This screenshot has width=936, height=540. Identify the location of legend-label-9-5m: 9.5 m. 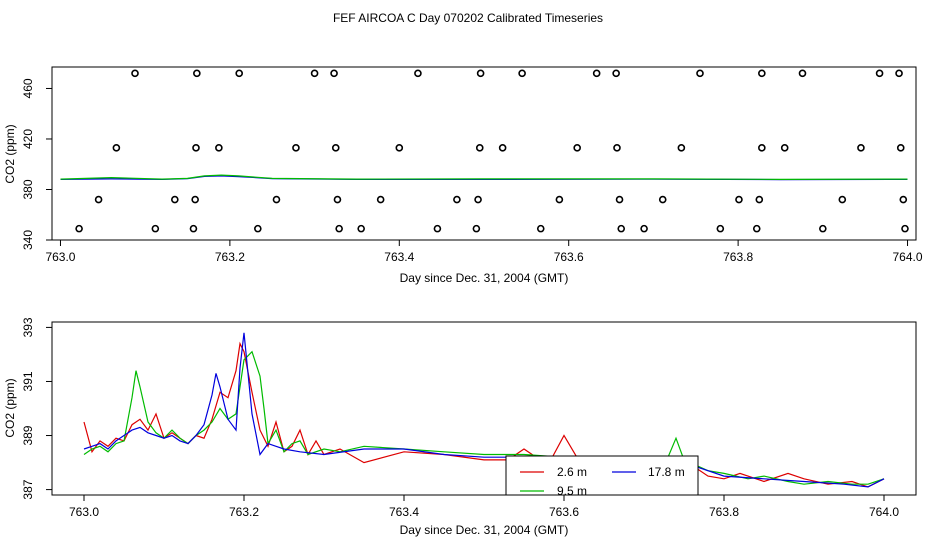
(572, 491).